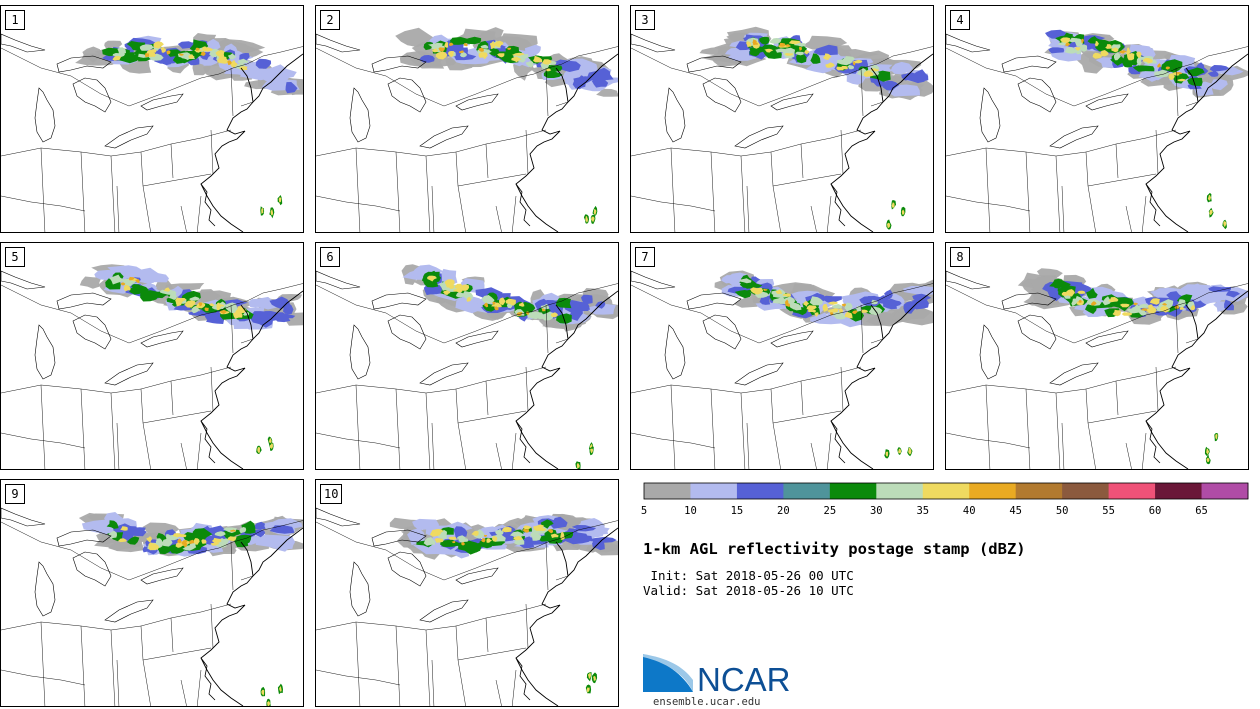  Describe the element at coordinates (748, 590) in the screenshot. I see `valid-time: Valid: Sat 2018-05-26 10 UTC` at that location.